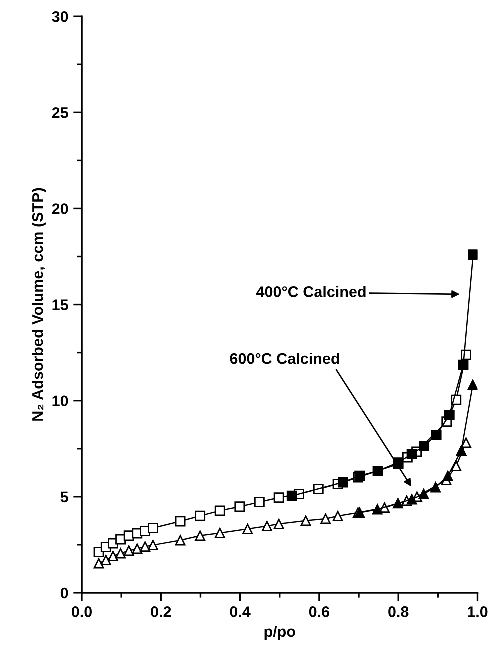  I want to click on y-tick-label: 0, so click(64, 593).